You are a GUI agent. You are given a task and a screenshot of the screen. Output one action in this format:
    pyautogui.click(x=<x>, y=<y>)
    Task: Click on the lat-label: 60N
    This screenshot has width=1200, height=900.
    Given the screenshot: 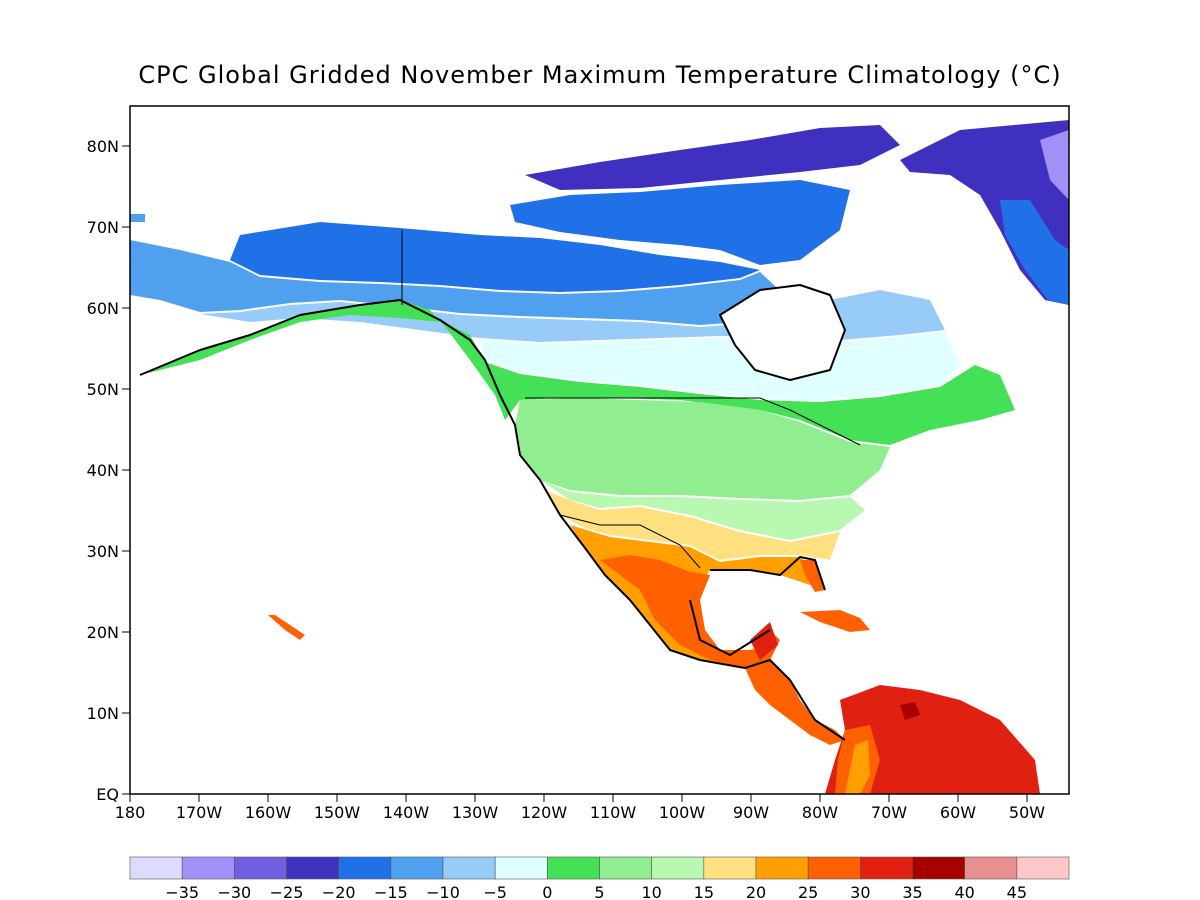 What is the action you would take?
    pyautogui.click(x=103, y=308)
    